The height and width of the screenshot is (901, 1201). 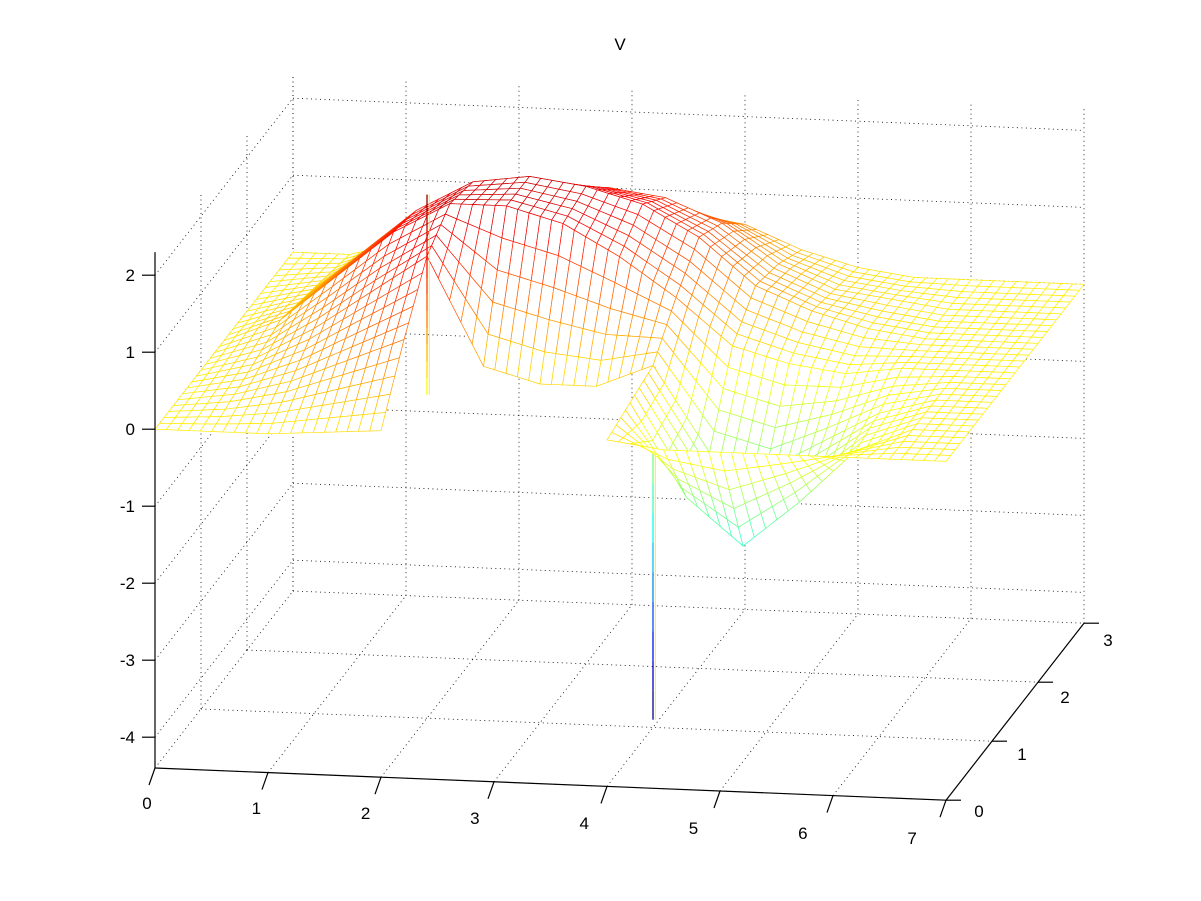 What do you see at coordinates (693, 828) in the screenshot?
I see `x-tick-label: 5` at bounding box center [693, 828].